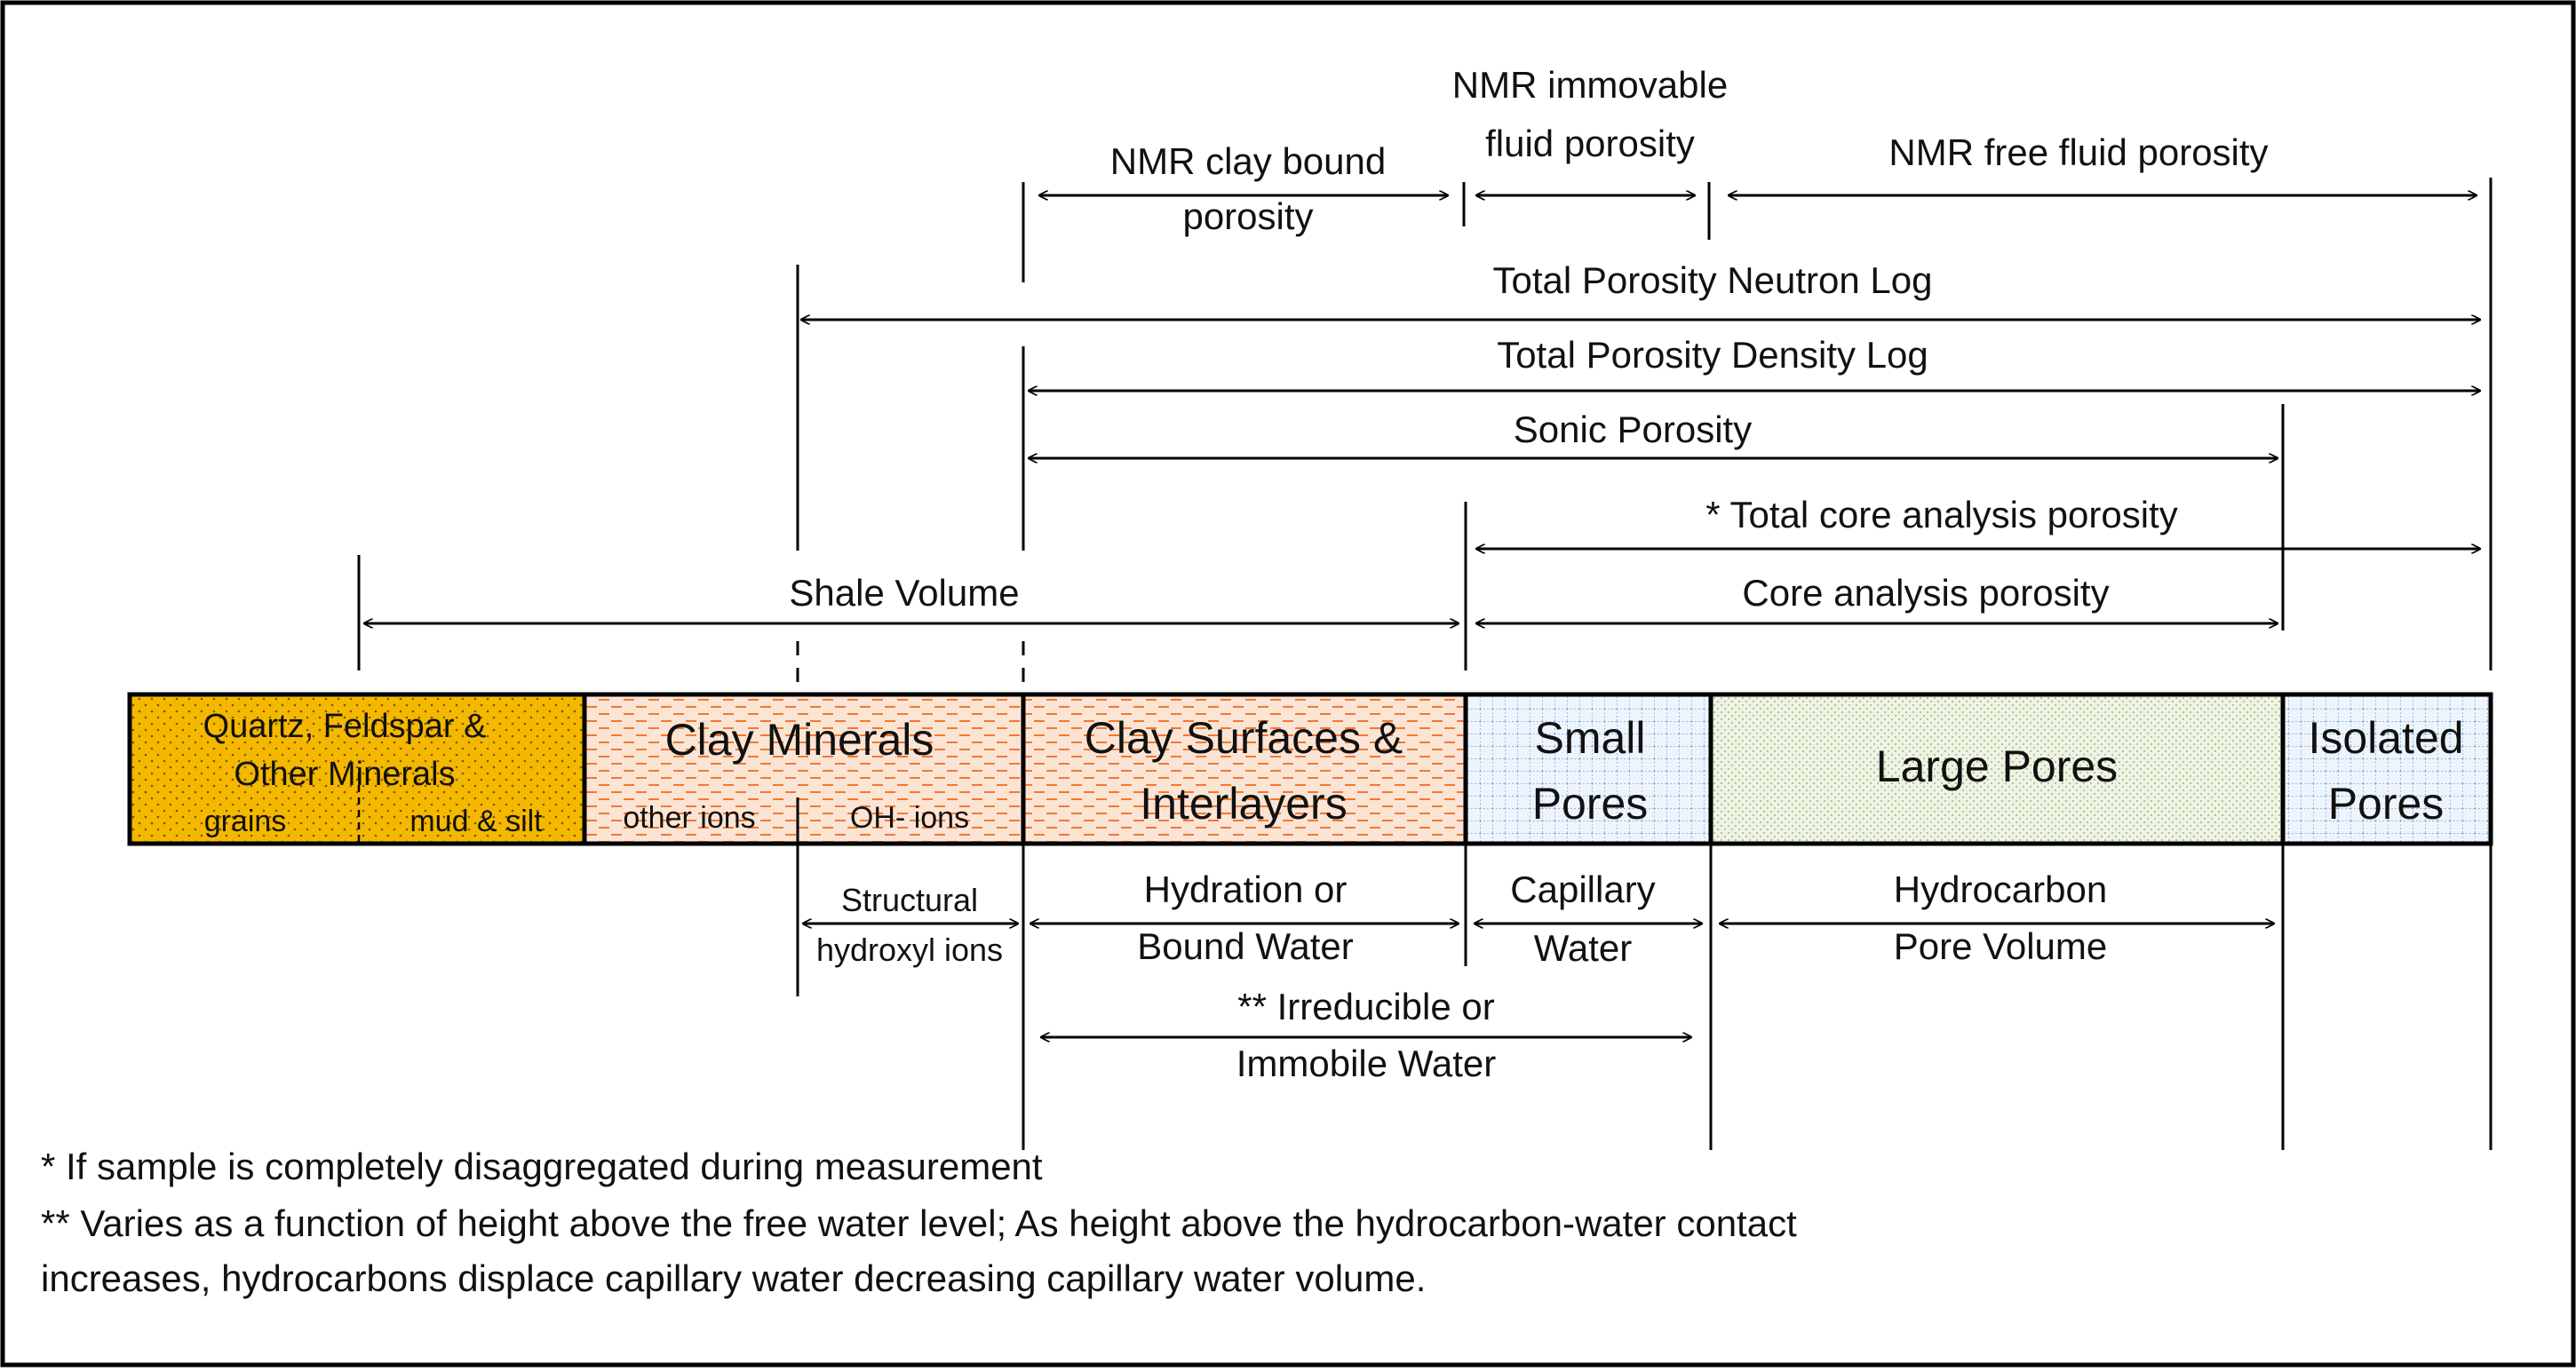 The image size is (2576, 1372). What do you see at coordinates (1248, 161) in the screenshot?
I see `nmr-clay-bound-label: NMR clay bound` at bounding box center [1248, 161].